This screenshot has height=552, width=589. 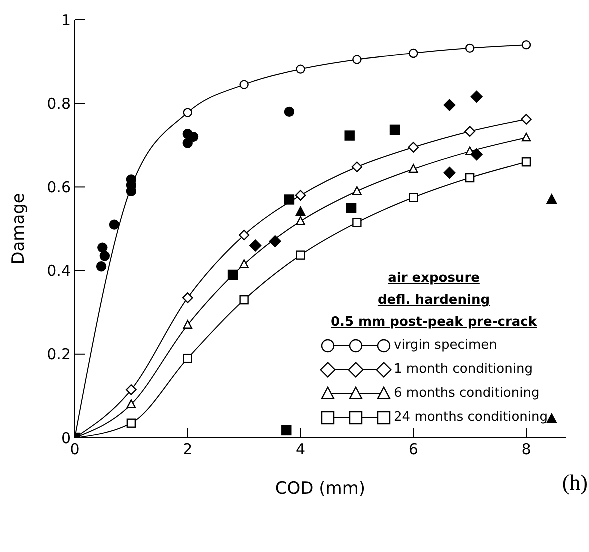 What do you see at coordinates (463, 370) in the screenshot?
I see `legend-label: 1 month conditioning` at bounding box center [463, 370].